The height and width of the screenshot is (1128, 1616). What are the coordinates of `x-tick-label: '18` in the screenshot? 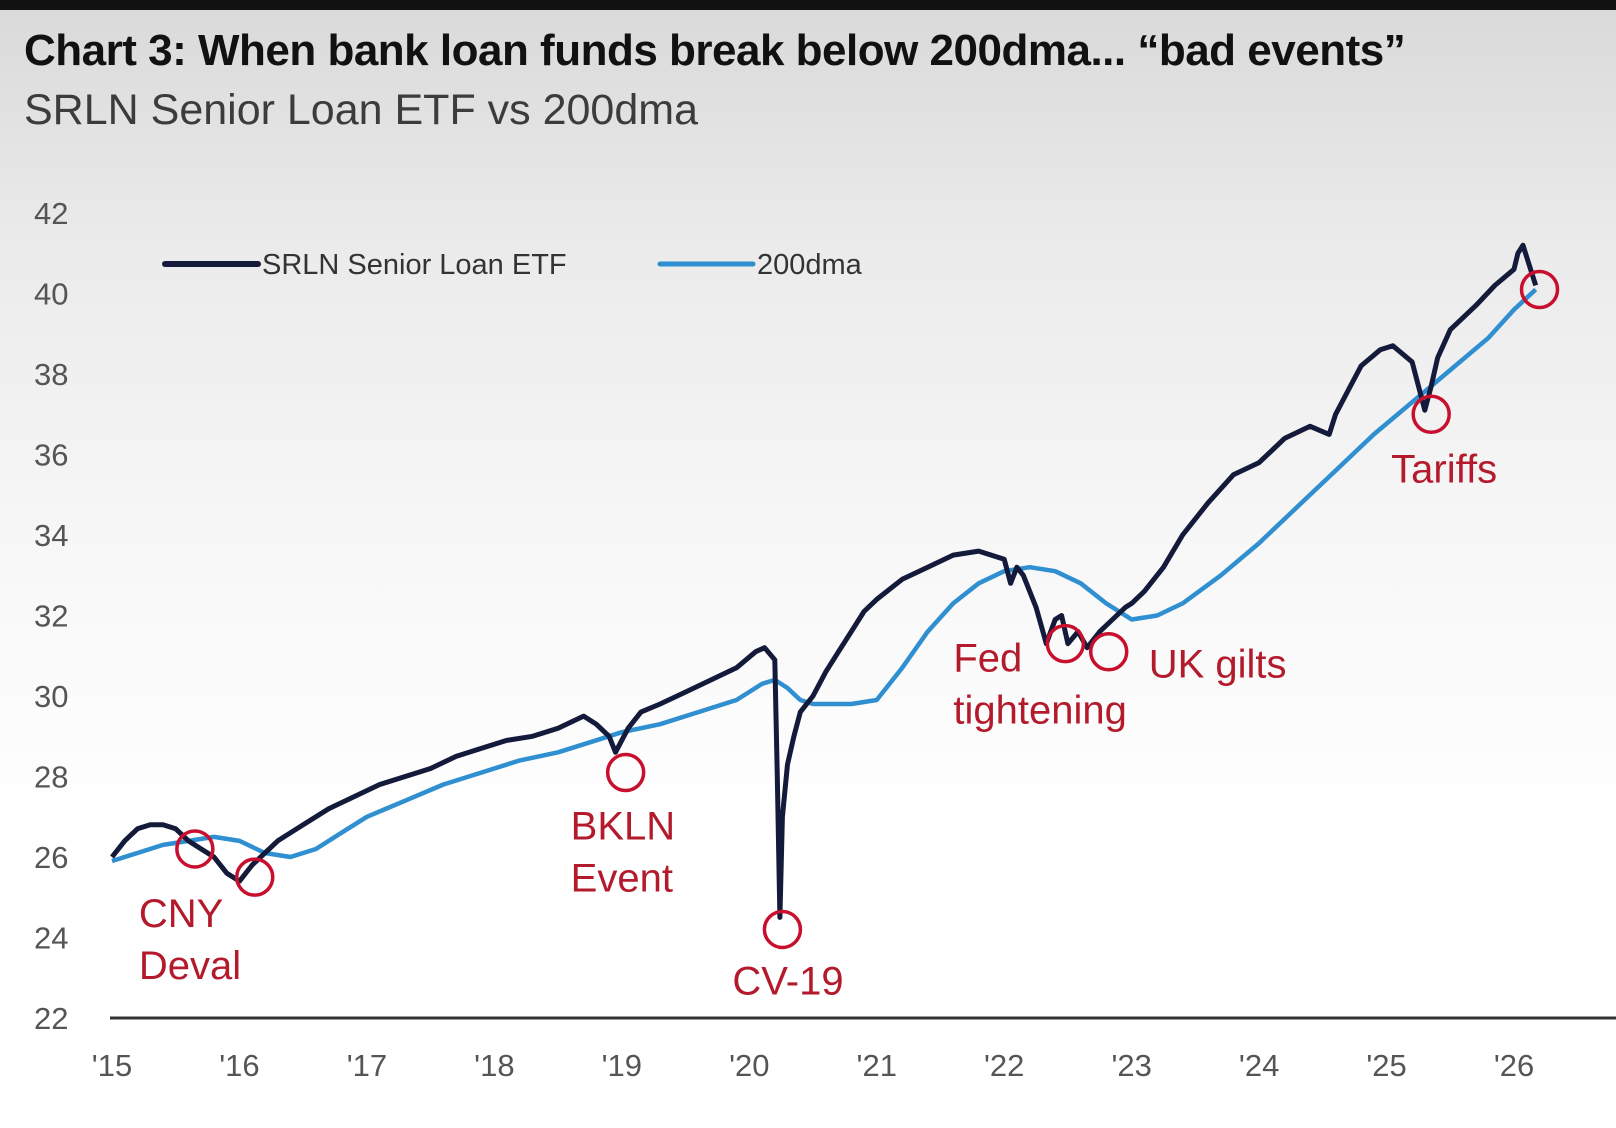 It's located at (494, 1065).